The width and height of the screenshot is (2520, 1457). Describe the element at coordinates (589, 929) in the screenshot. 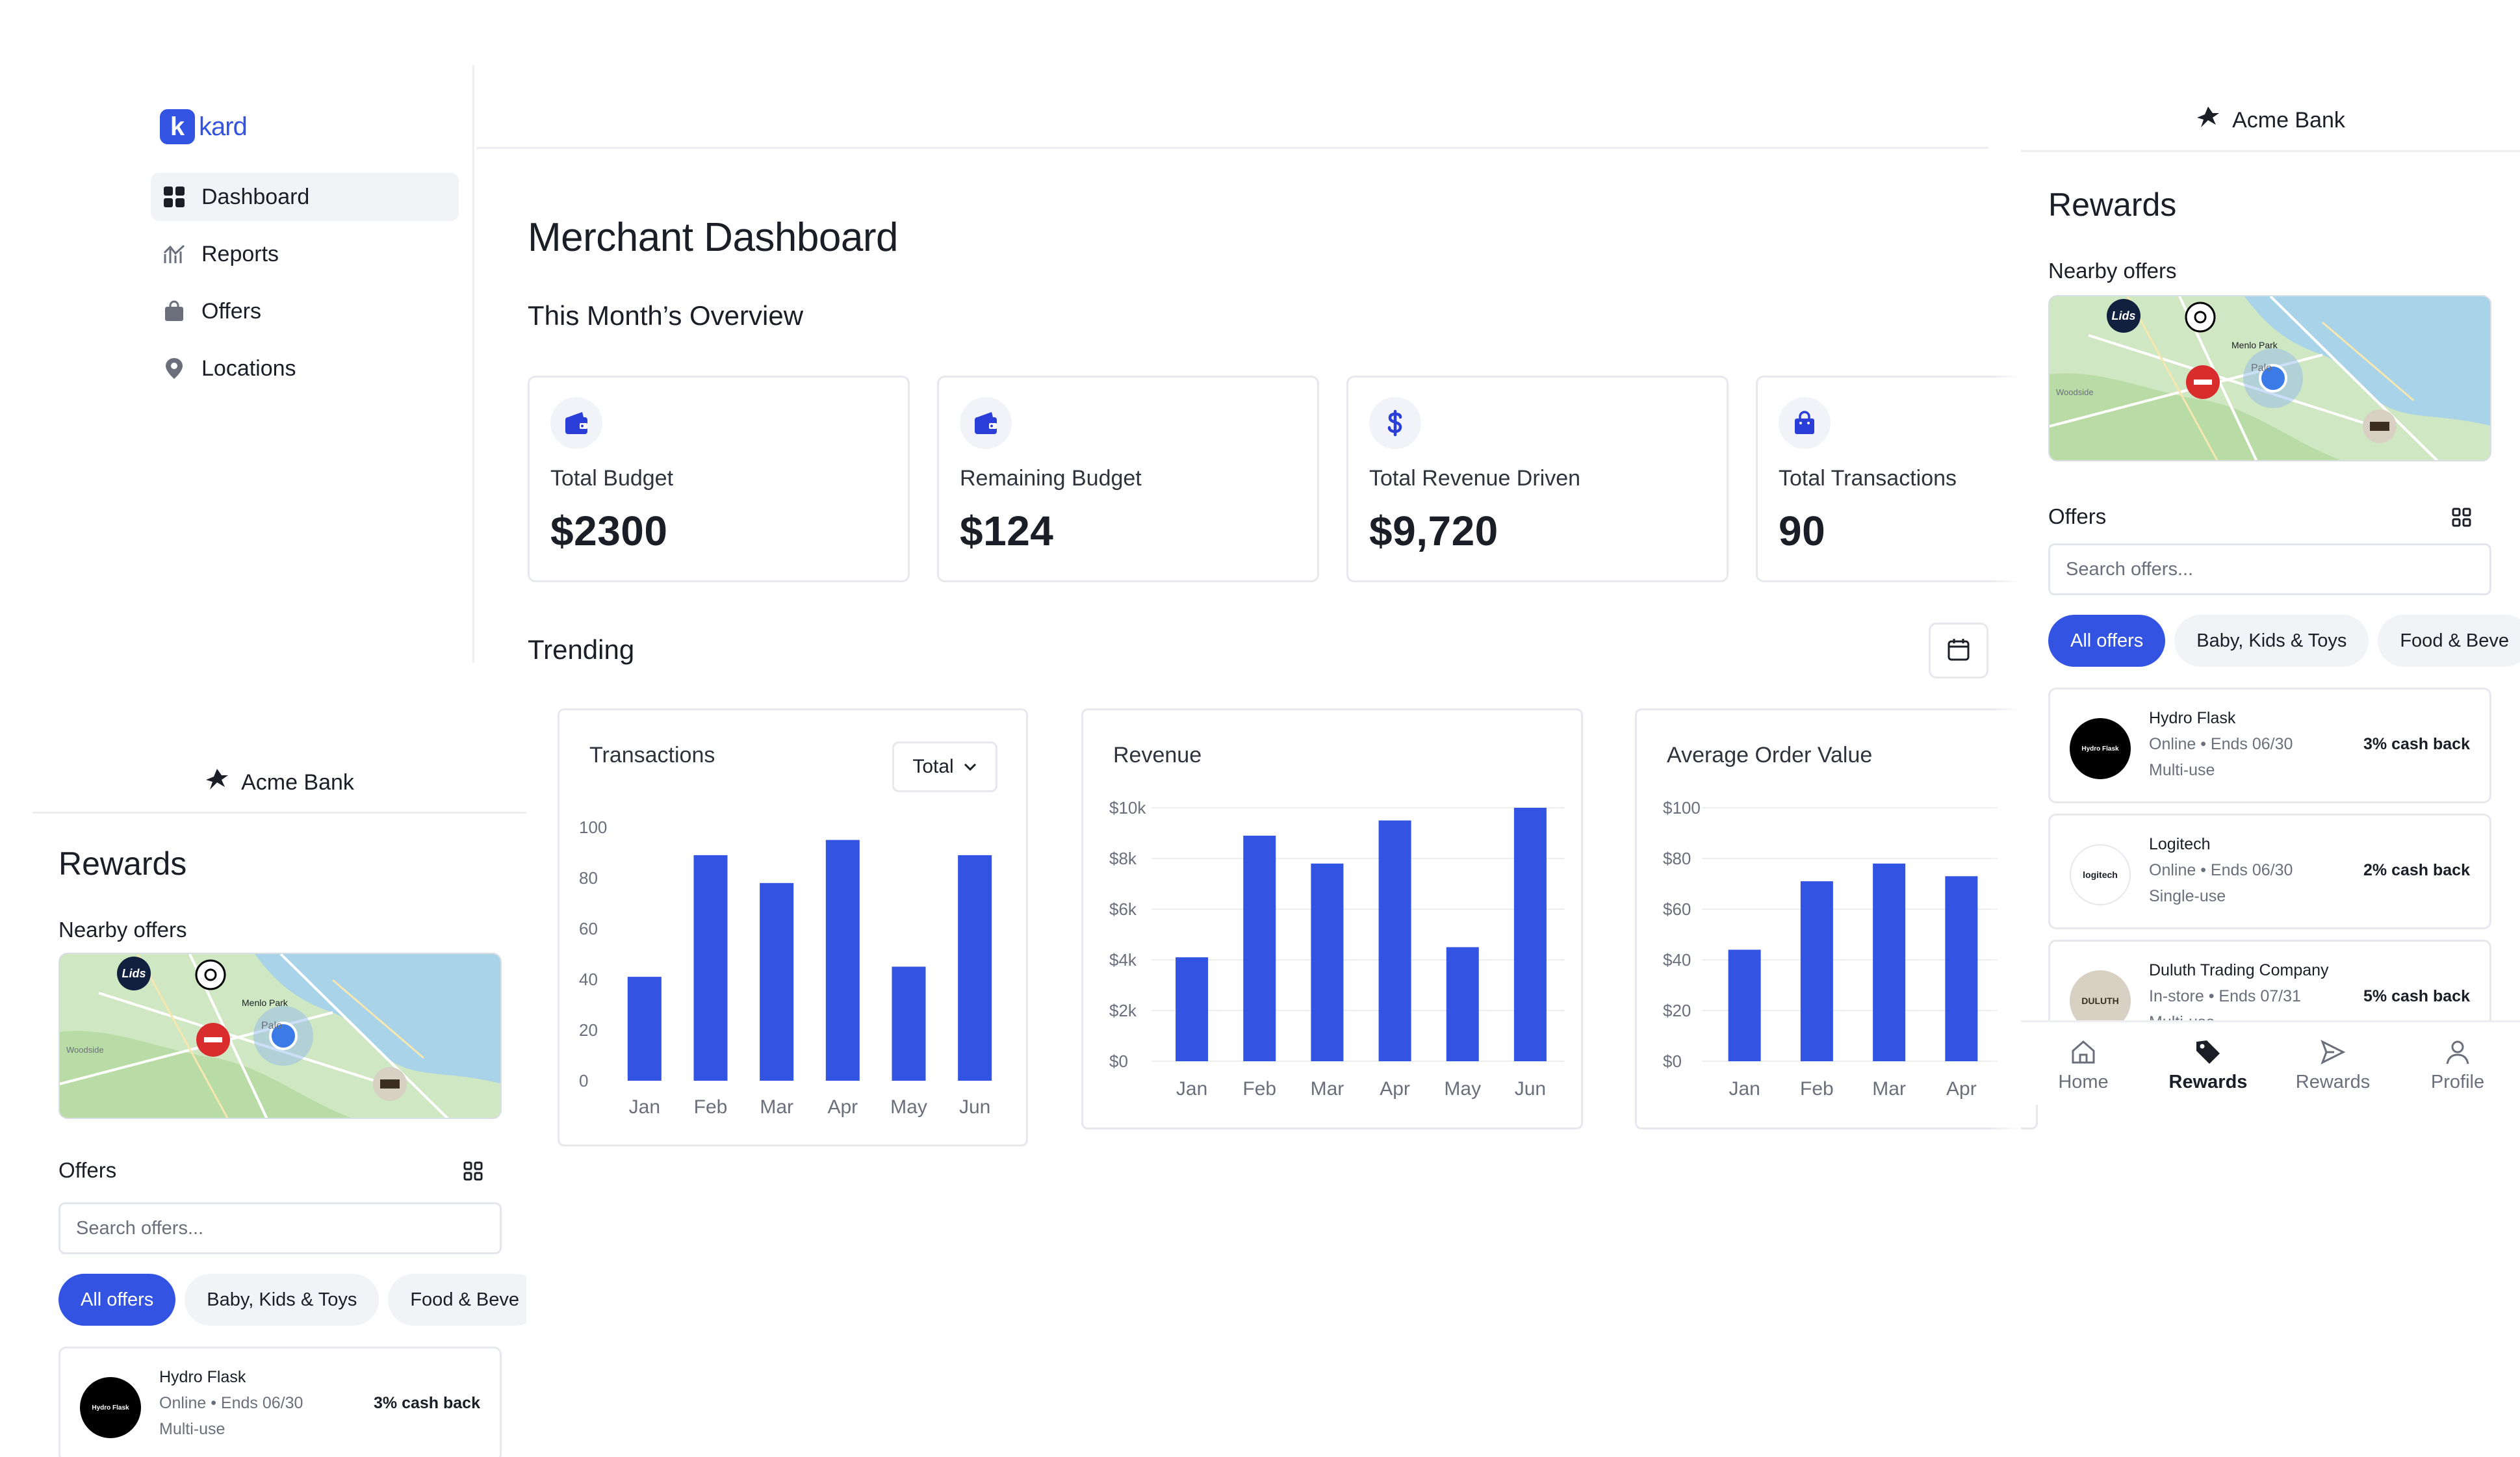

I see `y-tick-label: 60` at that location.